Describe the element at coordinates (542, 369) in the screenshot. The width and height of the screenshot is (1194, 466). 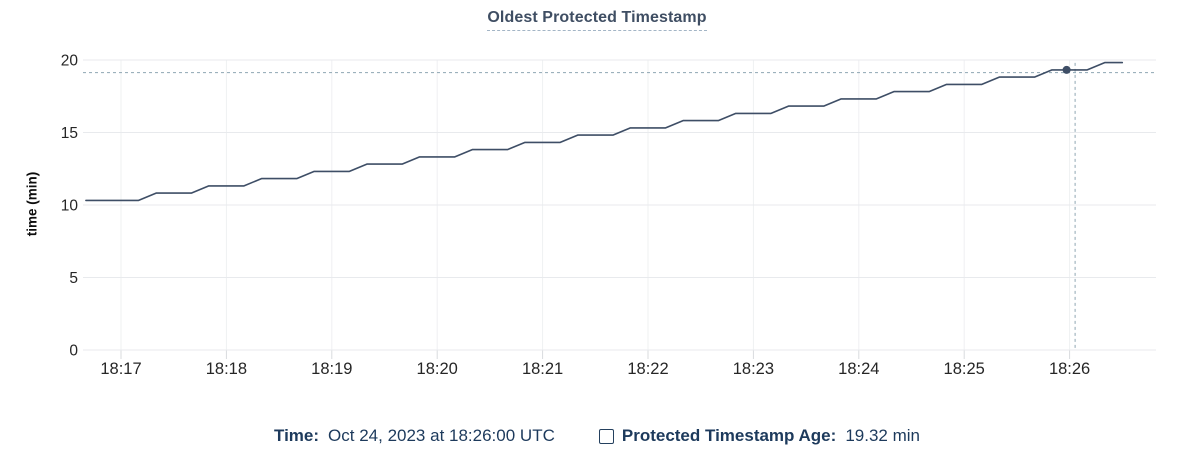
I see `x-tick-label: 18:21` at that location.